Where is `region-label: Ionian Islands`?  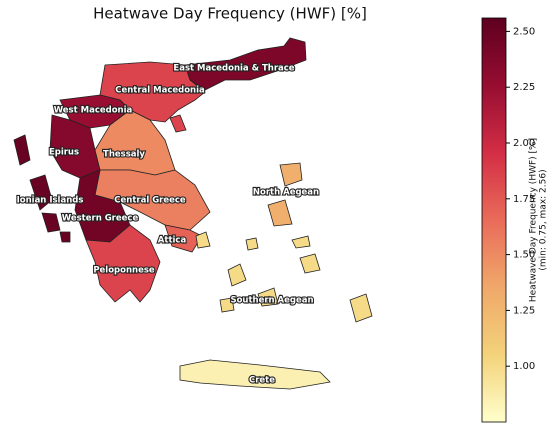 region-label: Ionian Islands is located at coordinates (50, 201).